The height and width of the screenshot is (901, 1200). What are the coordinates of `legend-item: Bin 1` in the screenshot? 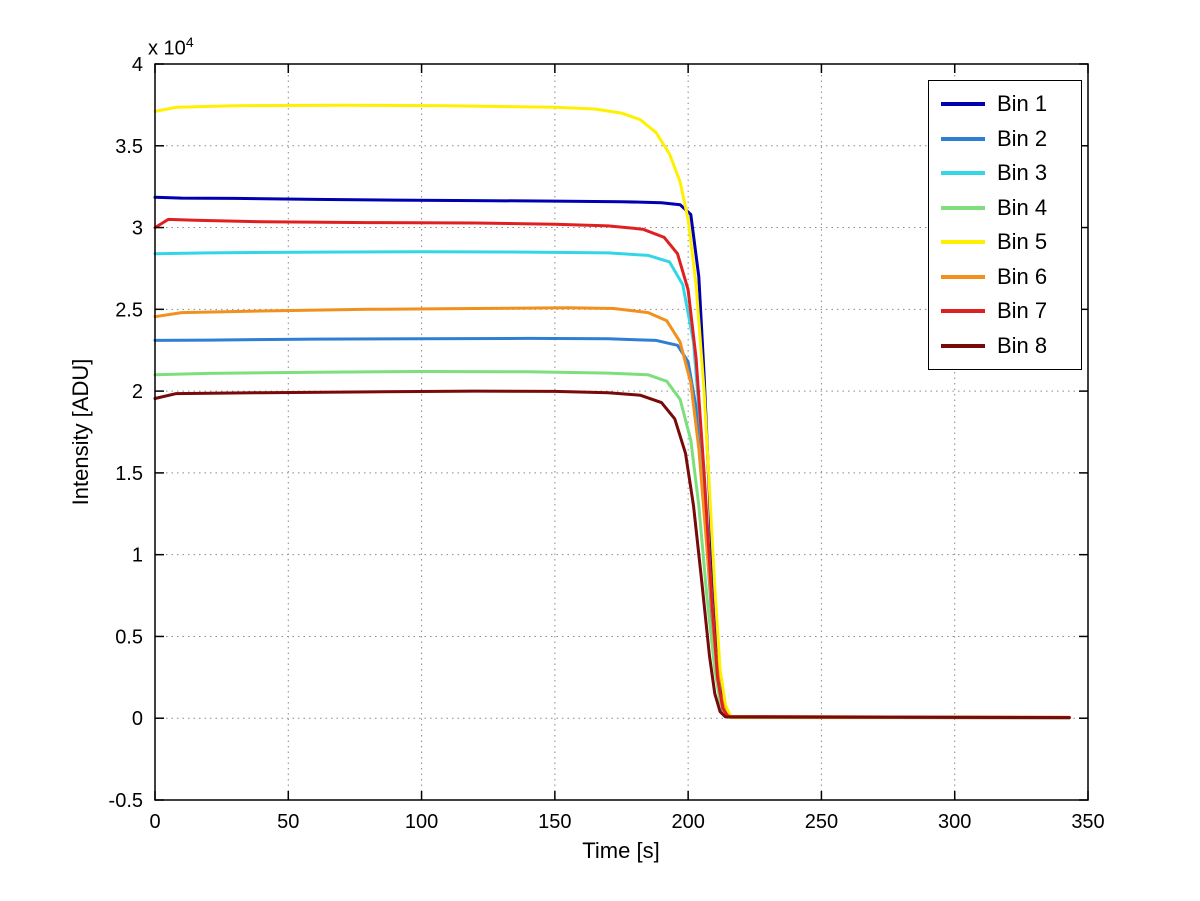 It's located at (1005, 104).